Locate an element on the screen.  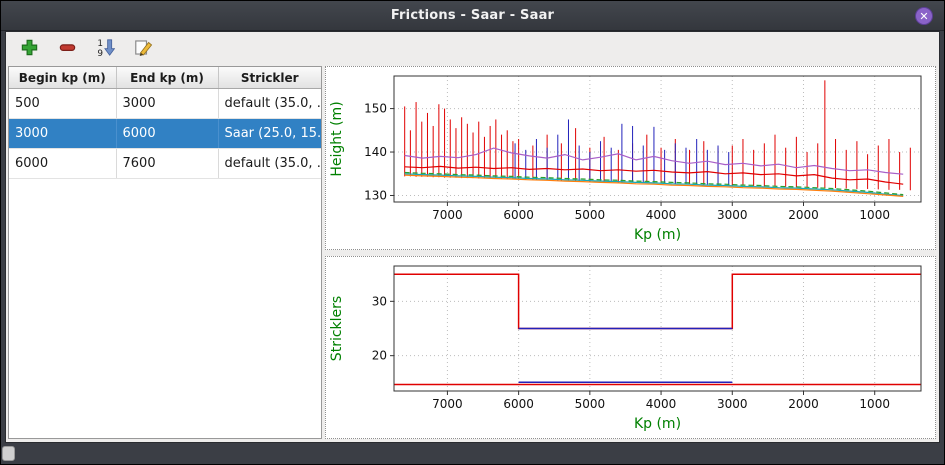
svg-text: Stricklers is located at coordinates (337, 328).